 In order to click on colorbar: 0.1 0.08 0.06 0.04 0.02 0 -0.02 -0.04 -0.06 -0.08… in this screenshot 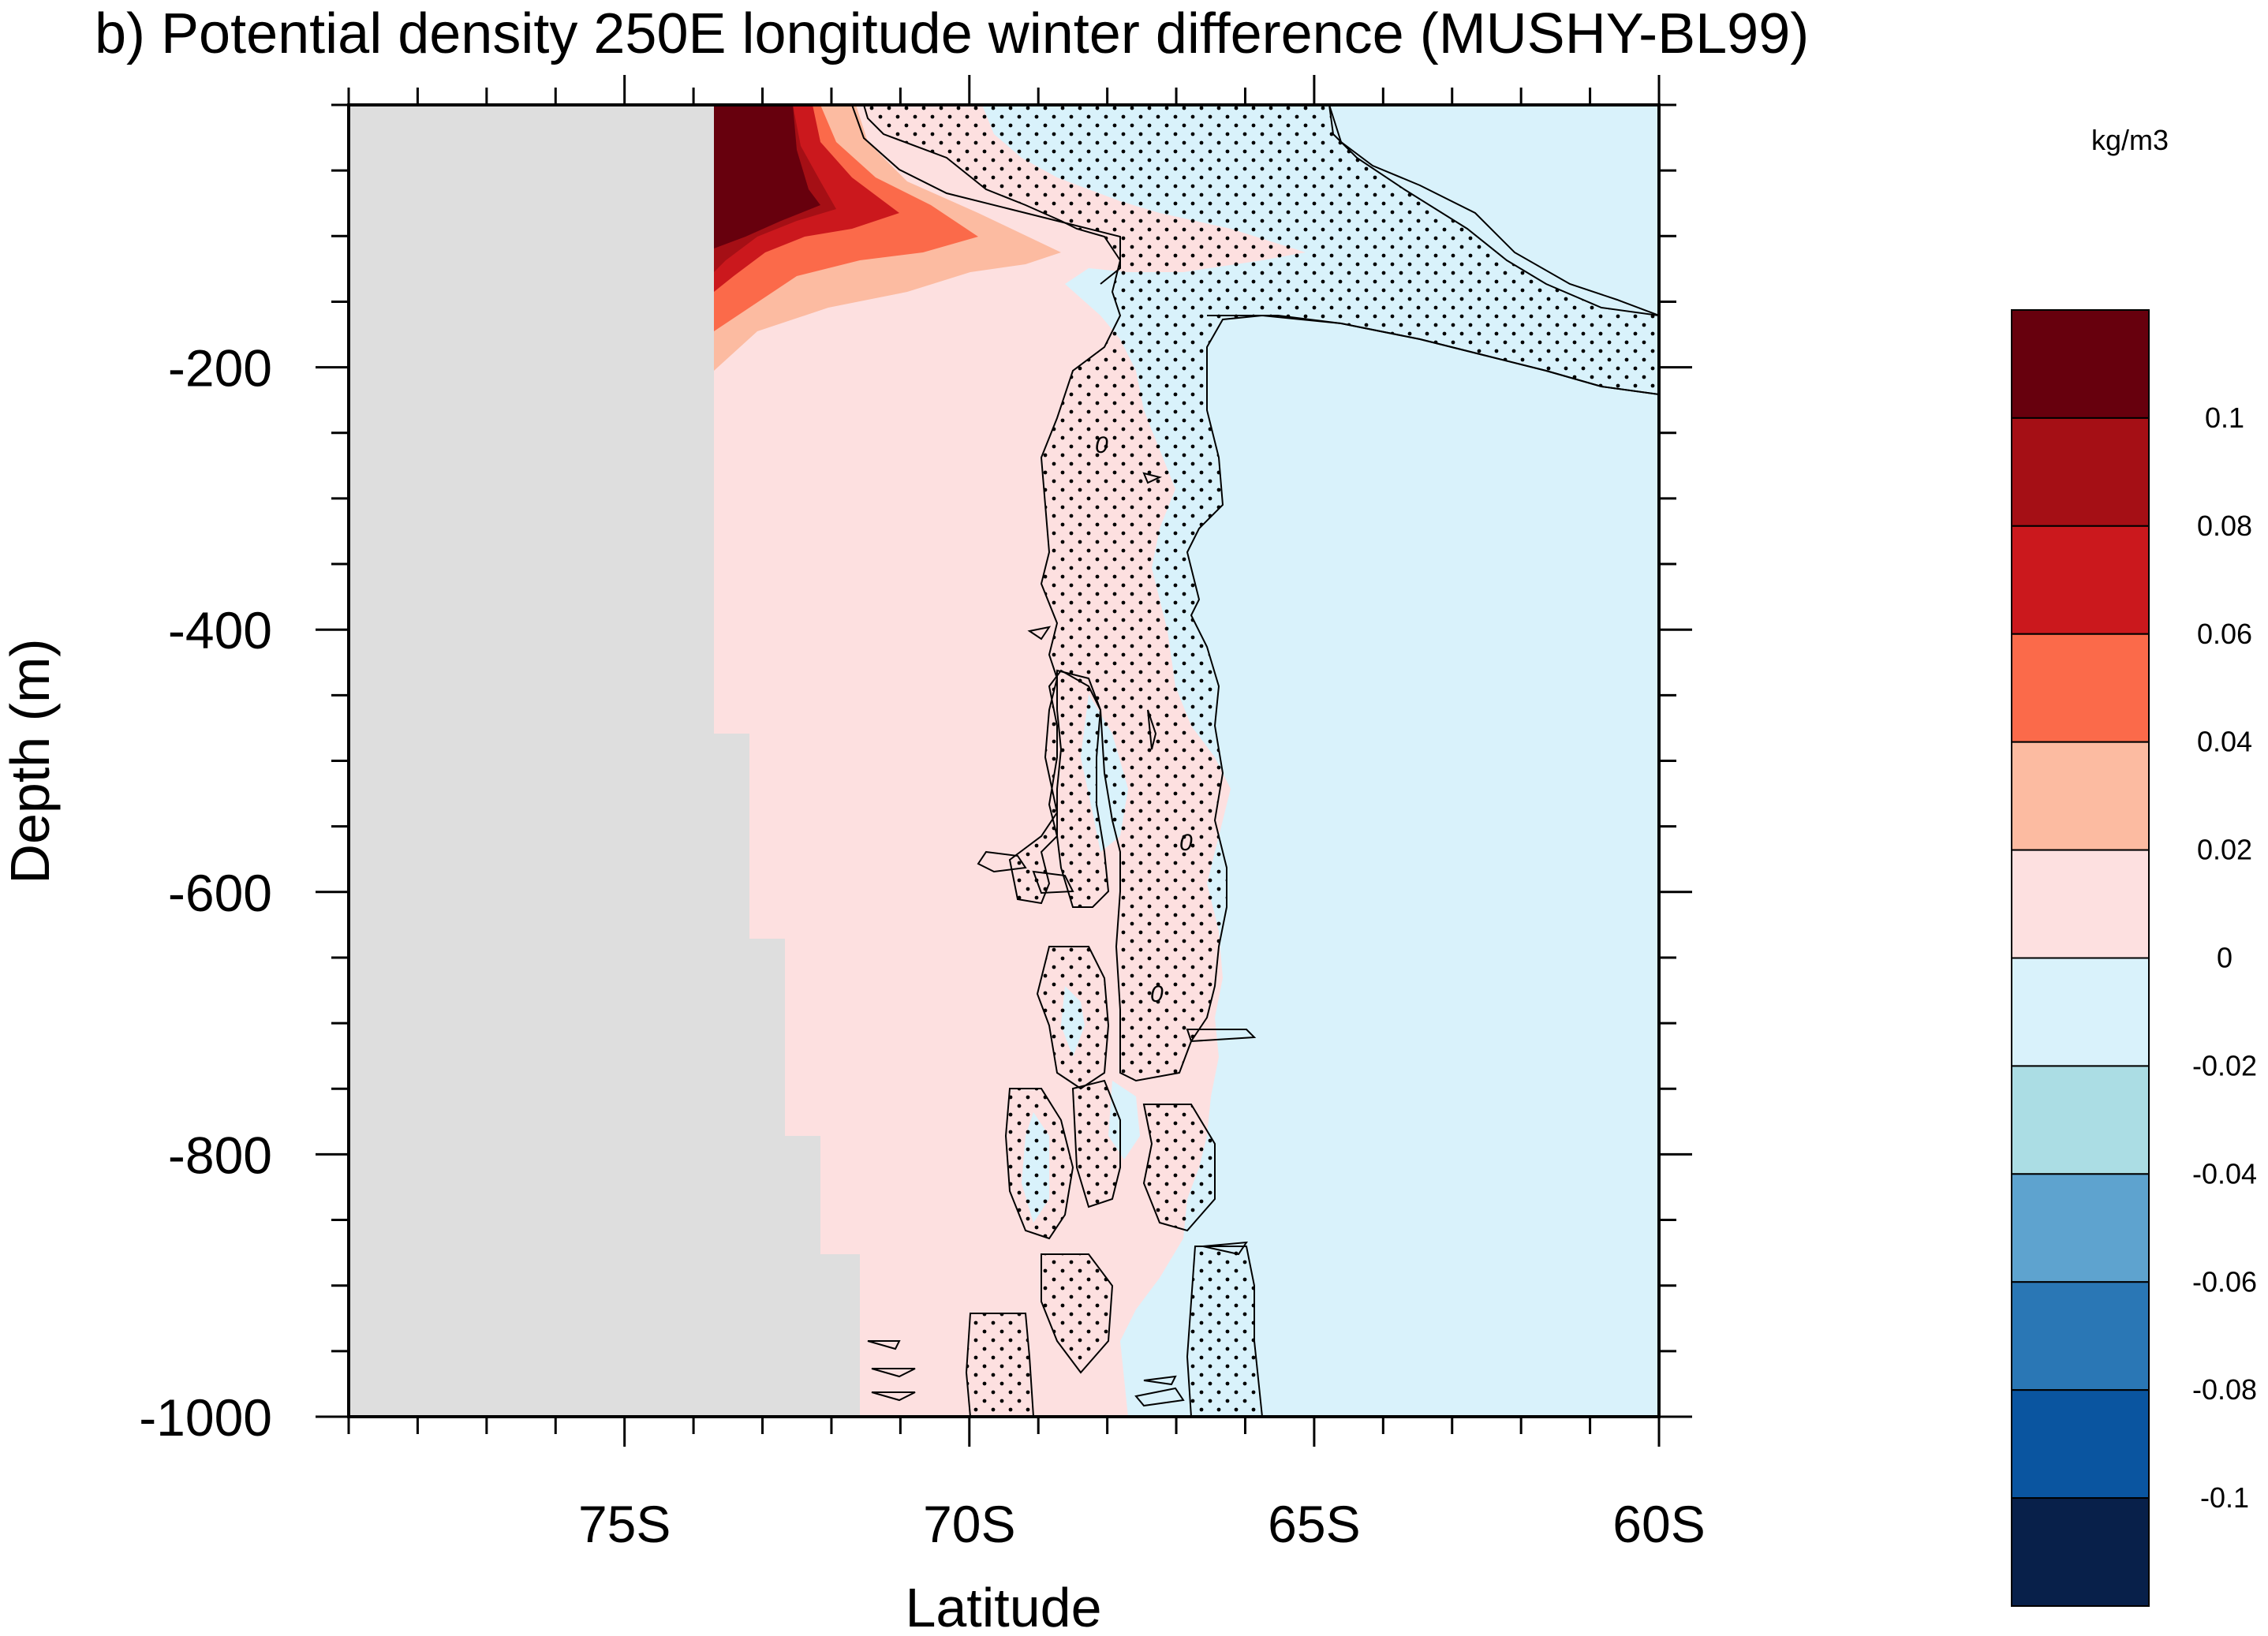, I will do `click(2134, 958)`.